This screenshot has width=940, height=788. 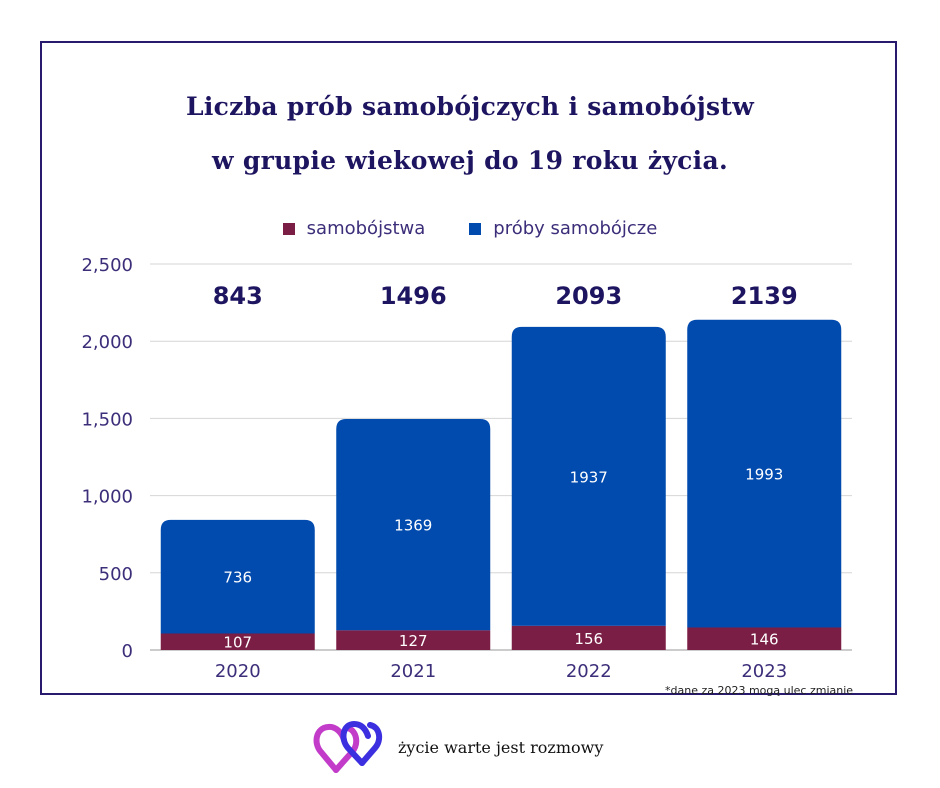 I want to click on data-label-samobojstwa: 146, so click(x=764, y=640).